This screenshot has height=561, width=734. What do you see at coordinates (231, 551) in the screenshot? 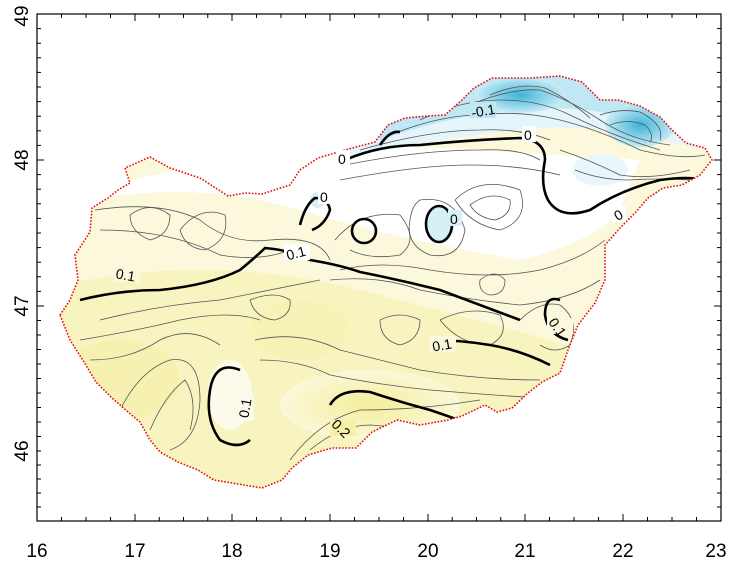
I see `x-tick-label: 18` at bounding box center [231, 551].